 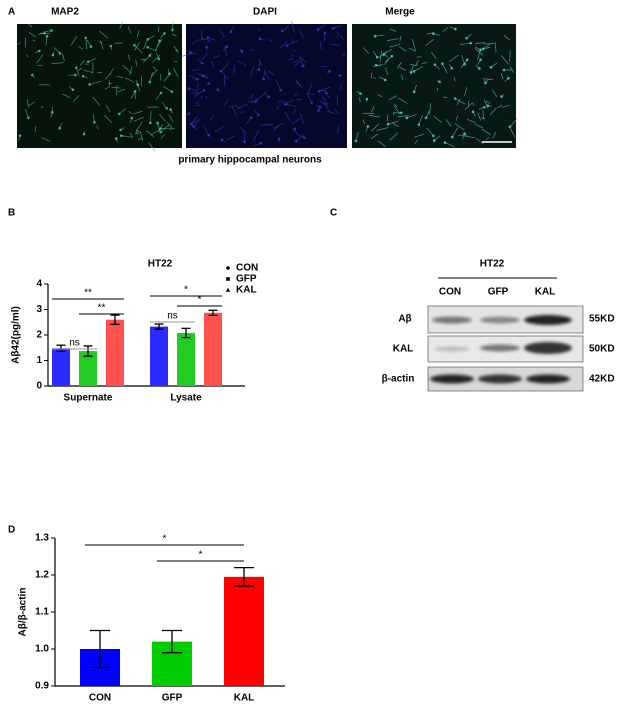 I want to click on micrograph, so click(x=266, y=86).